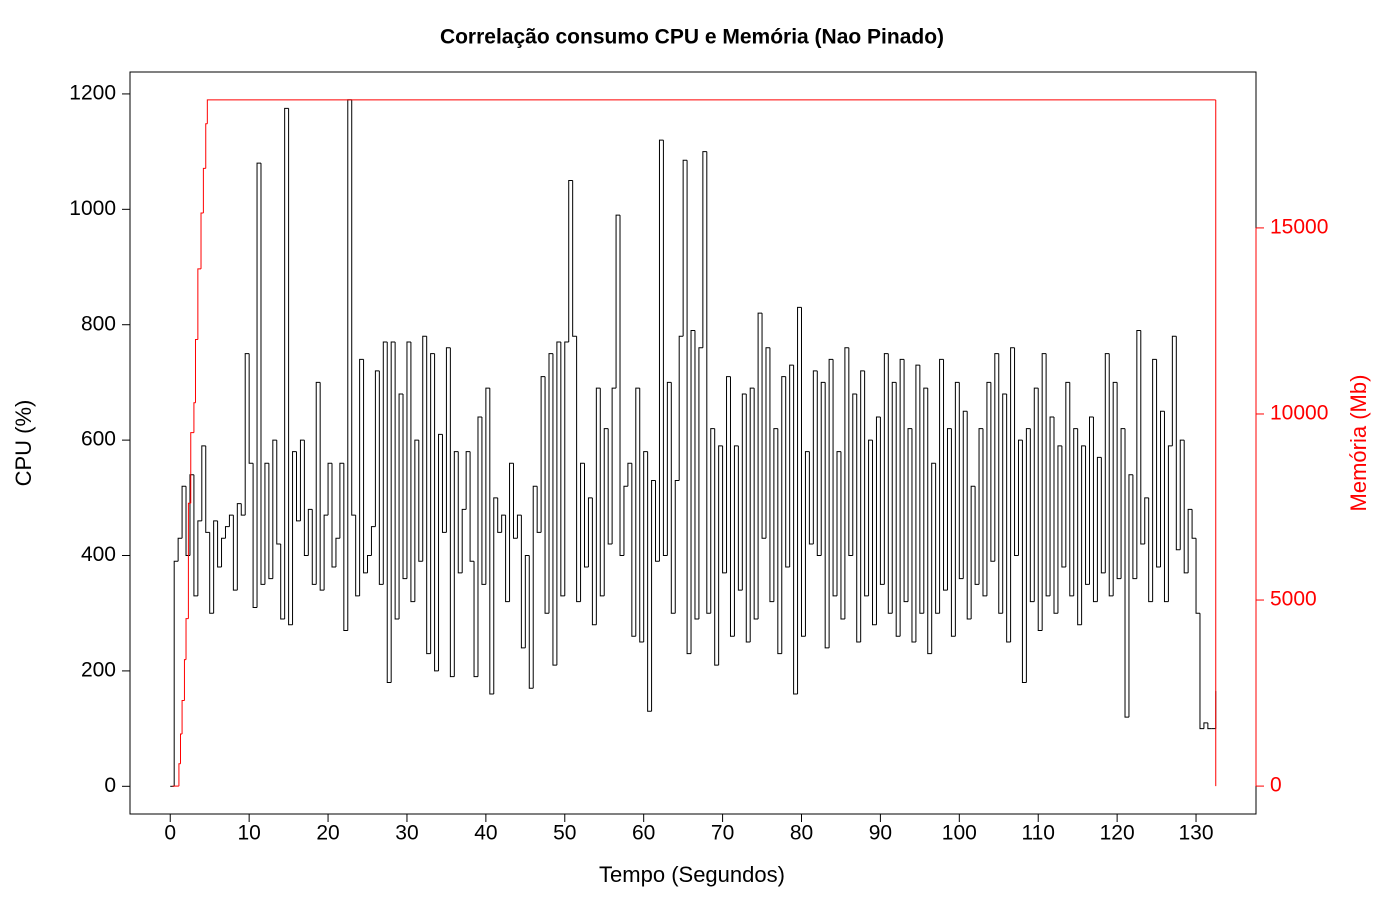 Image resolution: width=1400 pixels, height=905 pixels. Describe the element at coordinates (643, 833) in the screenshot. I see `x-tick-label: 60` at that location.